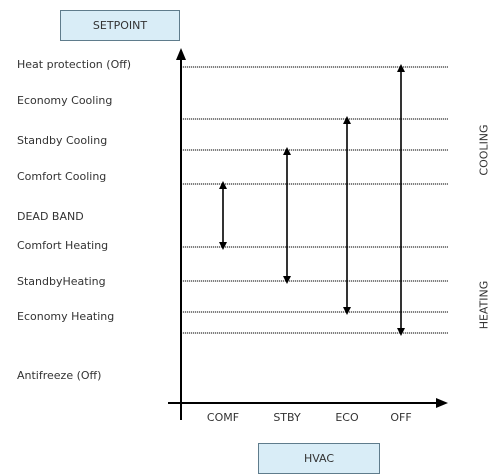 The height and width of the screenshot is (474, 489). I want to click on setpoint-label: SETPOINT, so click(120, 25).